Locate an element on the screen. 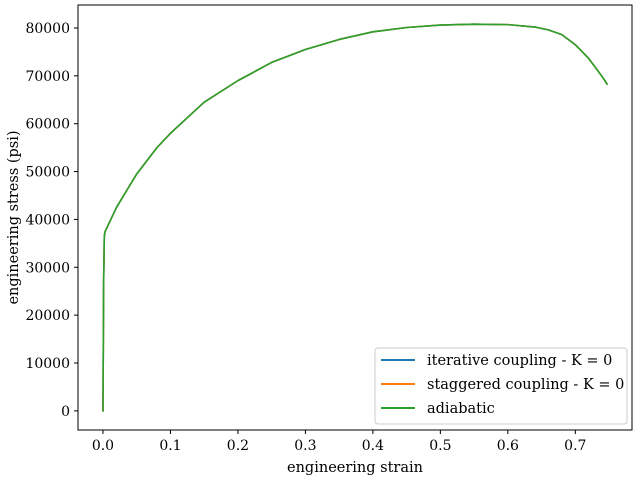  x-tick-label: 0.2 is located at coordinates (238, 446).